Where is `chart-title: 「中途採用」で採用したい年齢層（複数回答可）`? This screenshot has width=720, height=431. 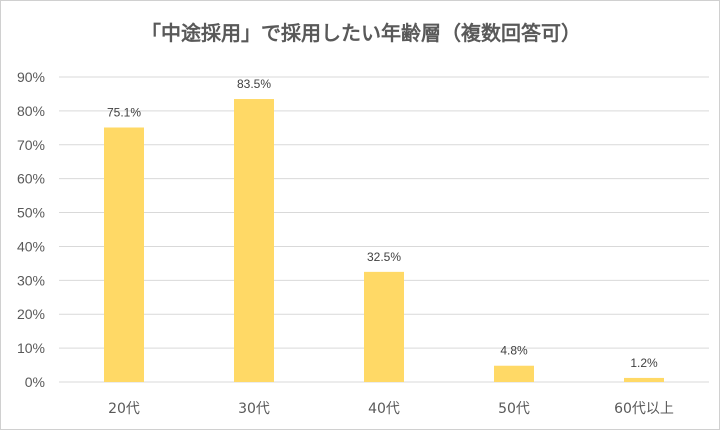 chart-title: 「中途採用」で採用したい年齢層（複数回答可） is located at coordinates (361, 33).